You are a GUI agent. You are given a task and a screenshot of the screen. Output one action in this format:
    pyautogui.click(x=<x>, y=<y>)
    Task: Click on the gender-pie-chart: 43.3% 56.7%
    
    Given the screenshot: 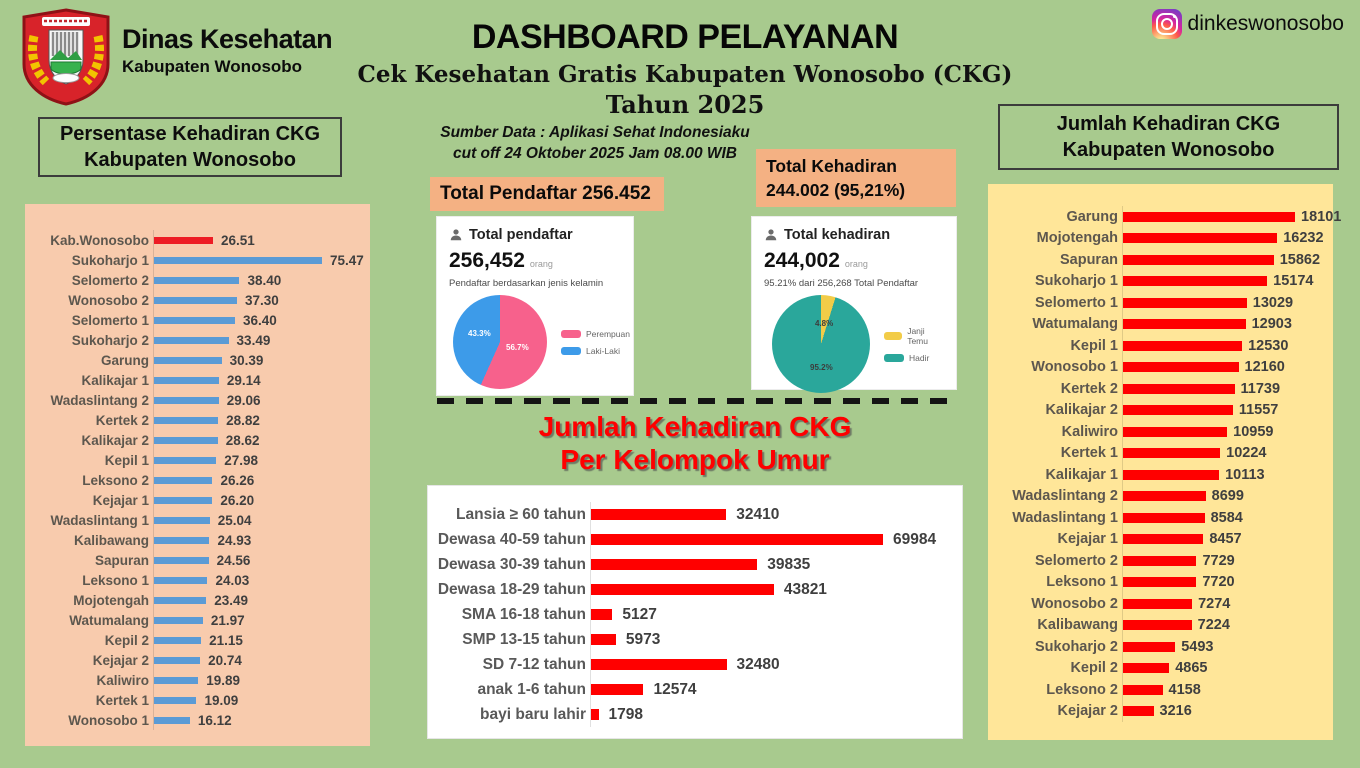 What is the action you would take?
    pyautogui.click(x=500, y=342)
    